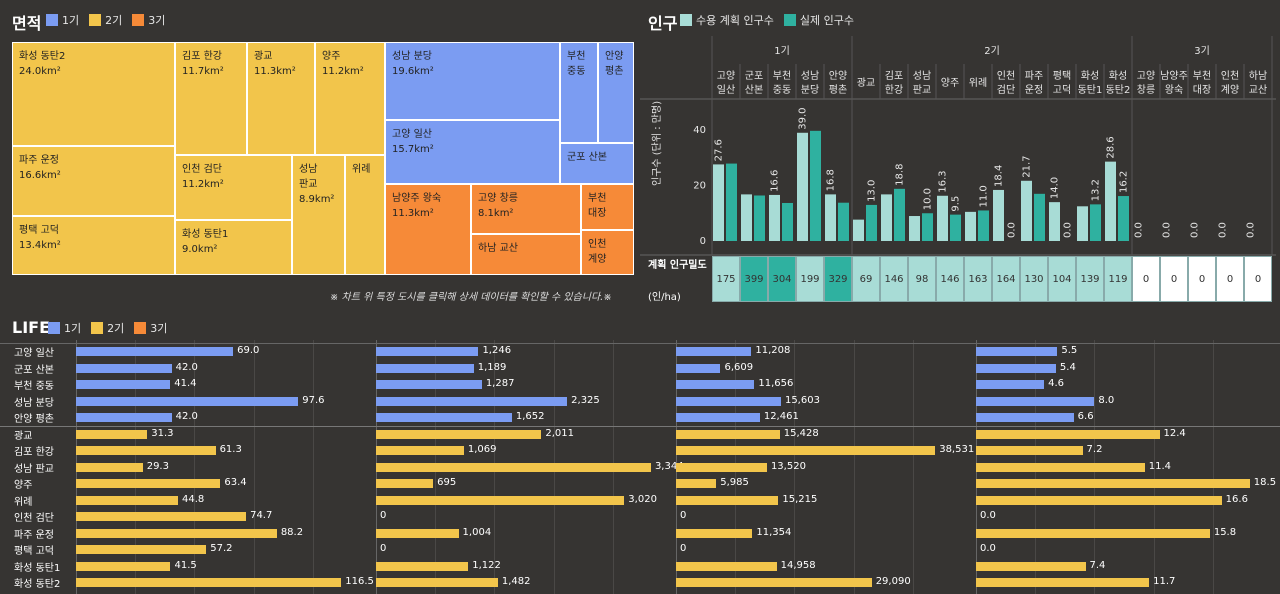 The width and height of the screenshot is (1280, 594). I want to click on tile-incheon-geomdan: 인천 검단 11.2km², so click(233, 187).